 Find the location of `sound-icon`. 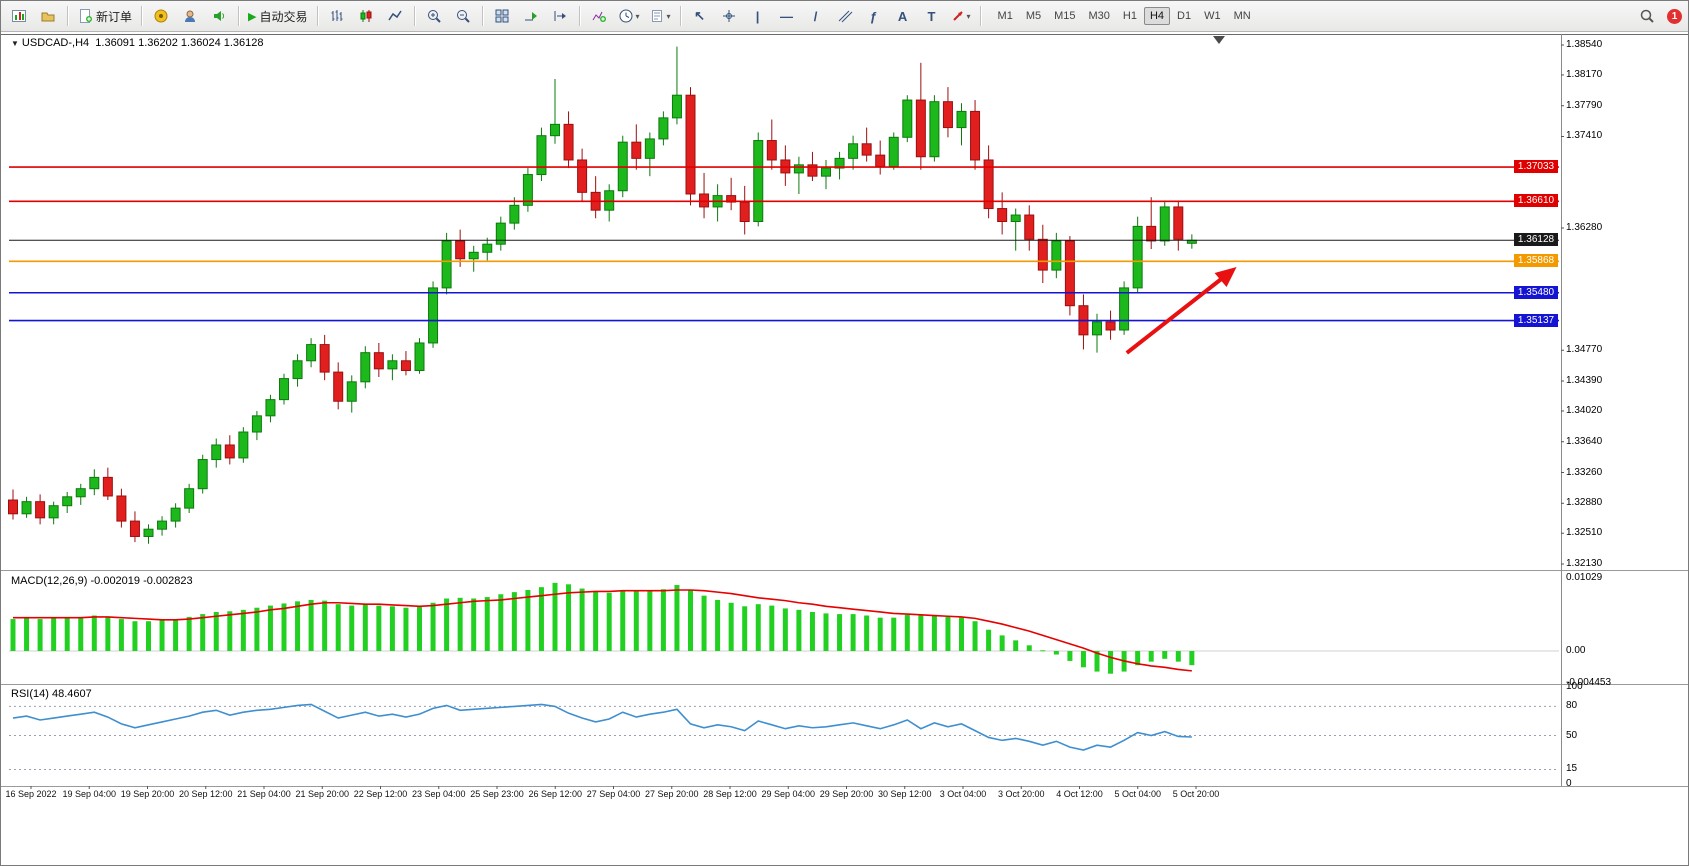

sound-icon is located at coordinates (219, 16).